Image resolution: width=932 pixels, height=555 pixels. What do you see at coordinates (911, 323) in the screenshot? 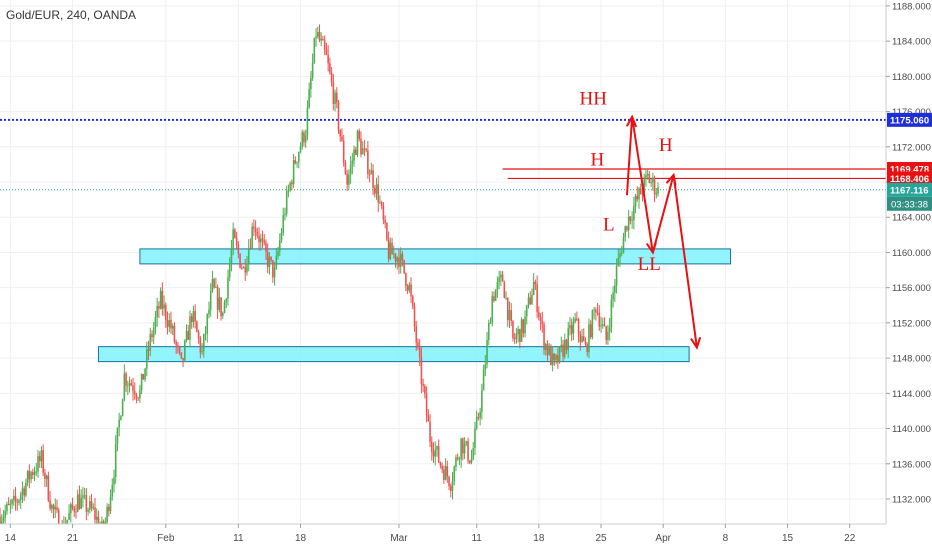
I see `y-tick-label: 1152.000` at bounding box center [911, 323].